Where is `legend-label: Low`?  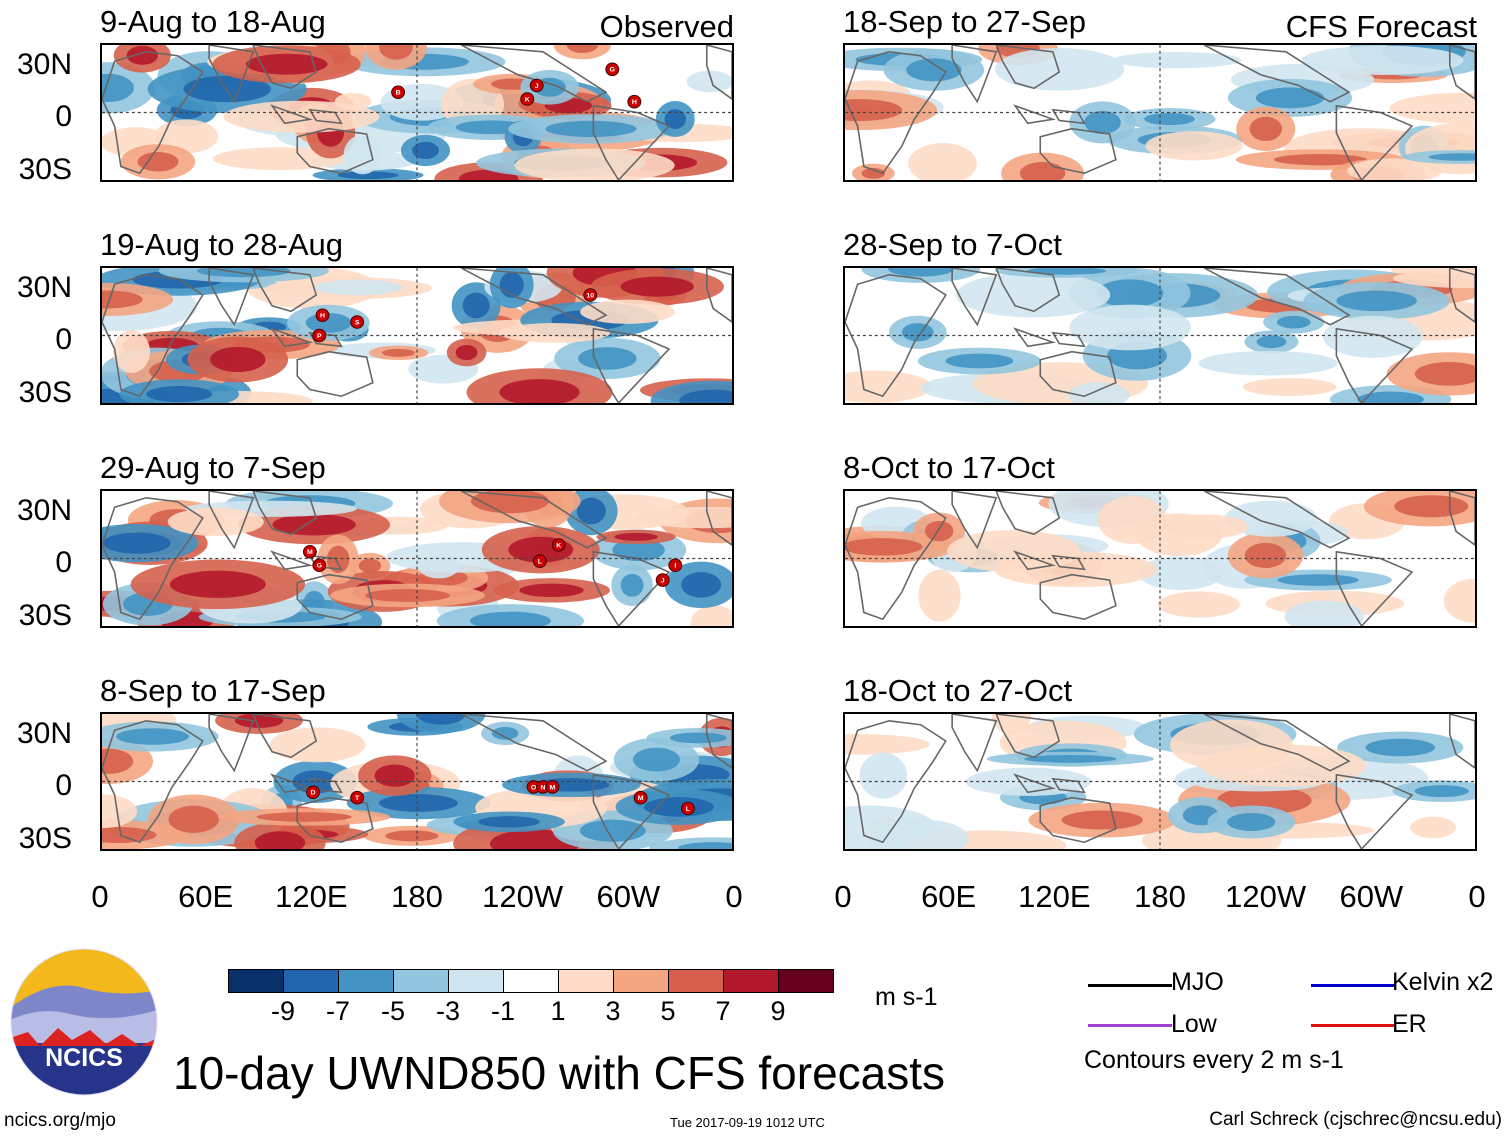
legend-label: Low is located at coordinates (1194, 1024).